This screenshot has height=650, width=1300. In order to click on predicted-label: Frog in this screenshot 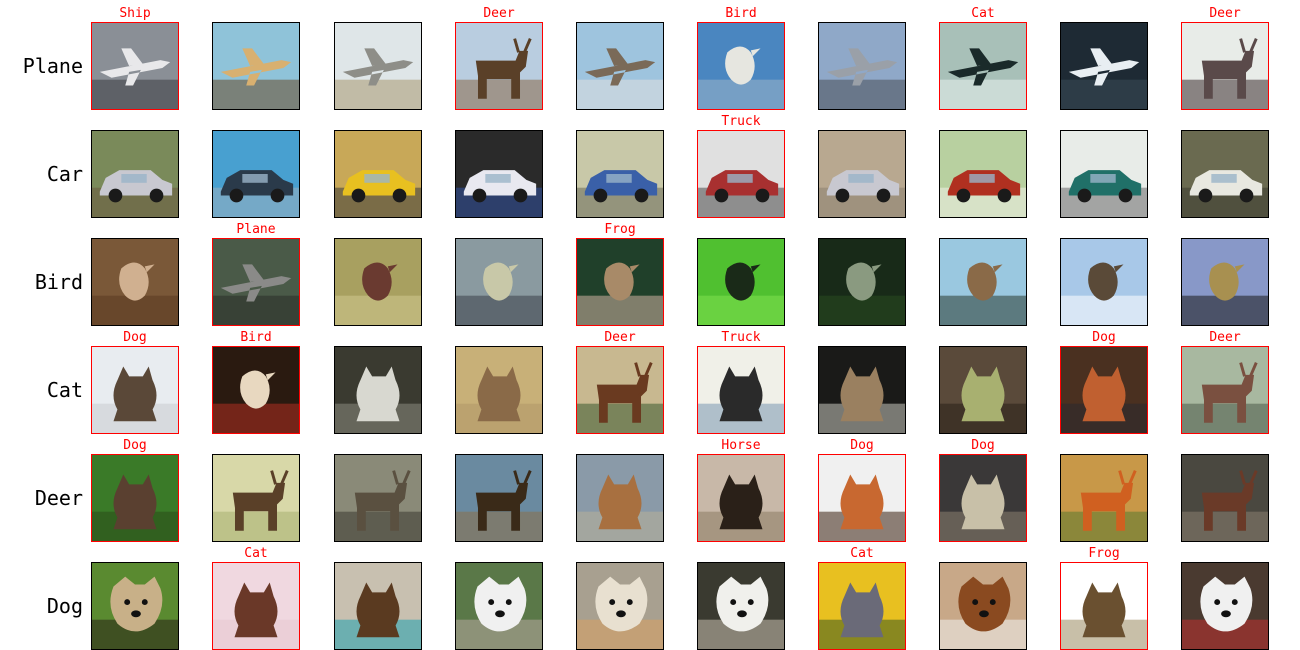, I will do `click(1104, 553)`.